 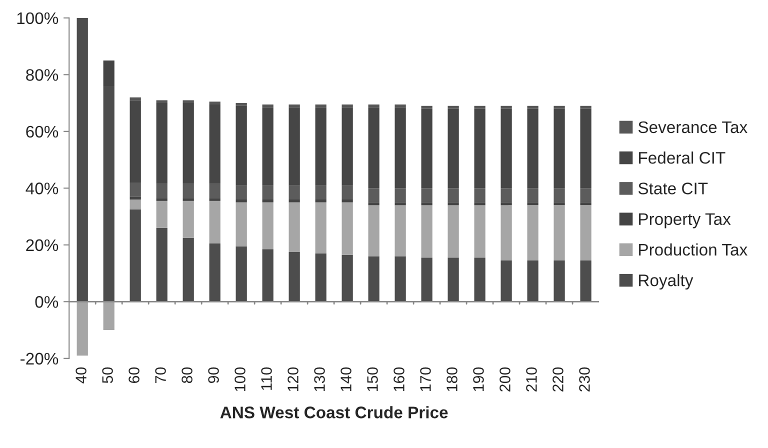 What do you see at coordinates (505, 379) in the screenshot?
I see `x-tick-label: 200` at bounding box center [505, 379].